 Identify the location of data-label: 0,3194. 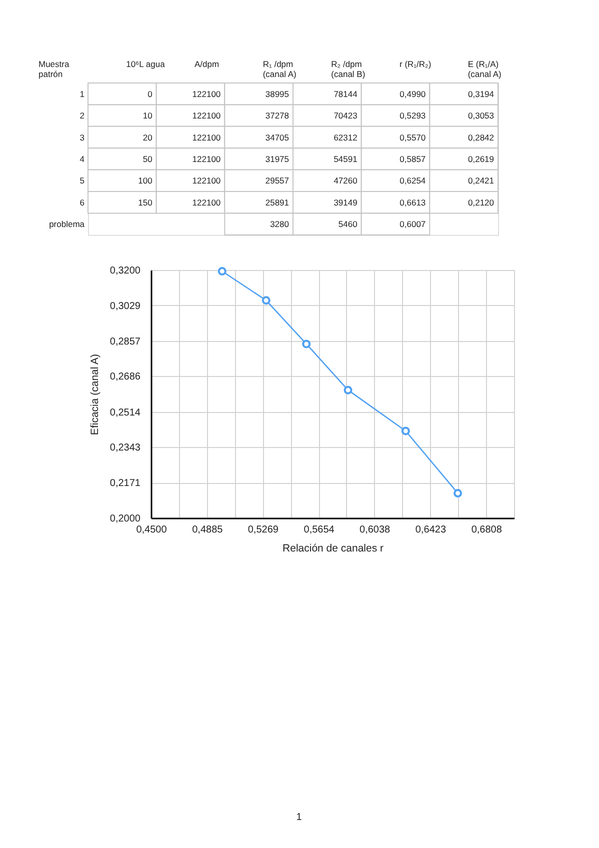
(481, 93).